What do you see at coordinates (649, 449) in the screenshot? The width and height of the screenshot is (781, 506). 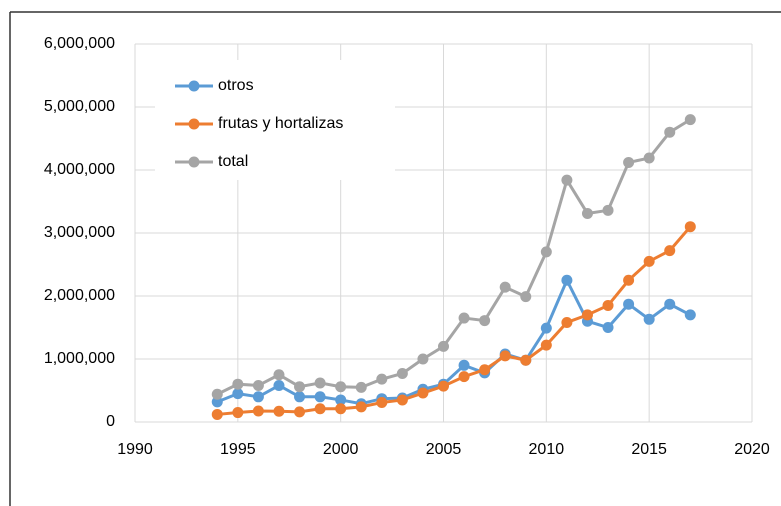 I see `x-tick-label: 2015` at bounding box center [649, 449].